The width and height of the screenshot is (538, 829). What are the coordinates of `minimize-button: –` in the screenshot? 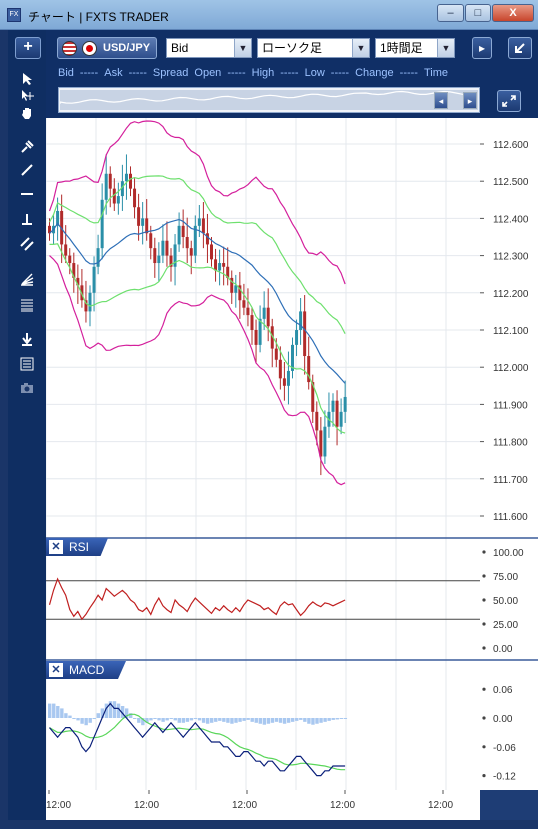 It's located at (450, 13).